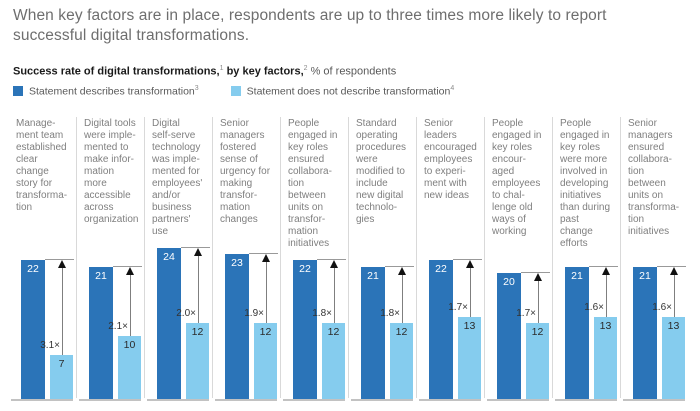  What do you see at coordinates (114, 91) in the screenshot?
I see `legend-label: Statement describes transformation3` at bounding box center [114, 91].